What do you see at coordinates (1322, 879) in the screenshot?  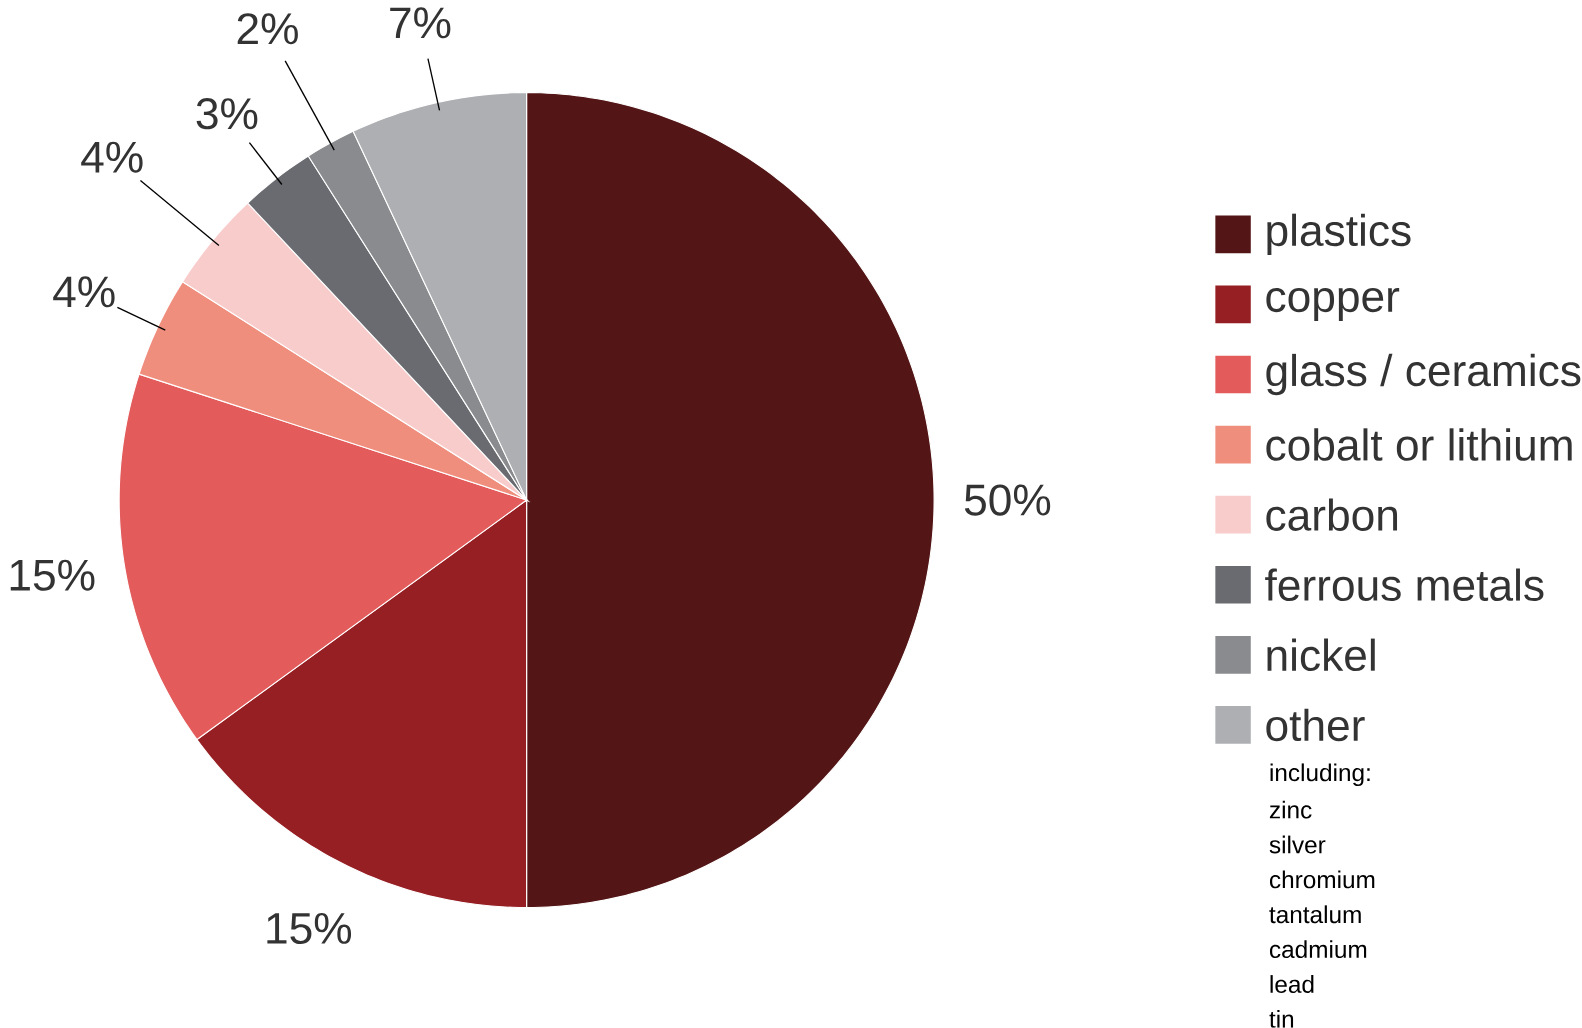 I see `text: chromium` at bounding box center [1322, 879].